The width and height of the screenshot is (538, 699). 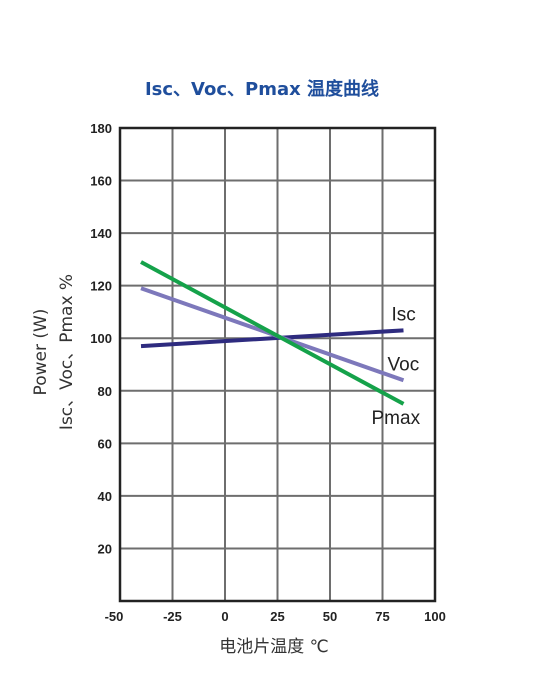 What do you see at coordinates (224, 616) in the screenshot?
I see `x-tick-label: 0` at bounding box center [224, 616].